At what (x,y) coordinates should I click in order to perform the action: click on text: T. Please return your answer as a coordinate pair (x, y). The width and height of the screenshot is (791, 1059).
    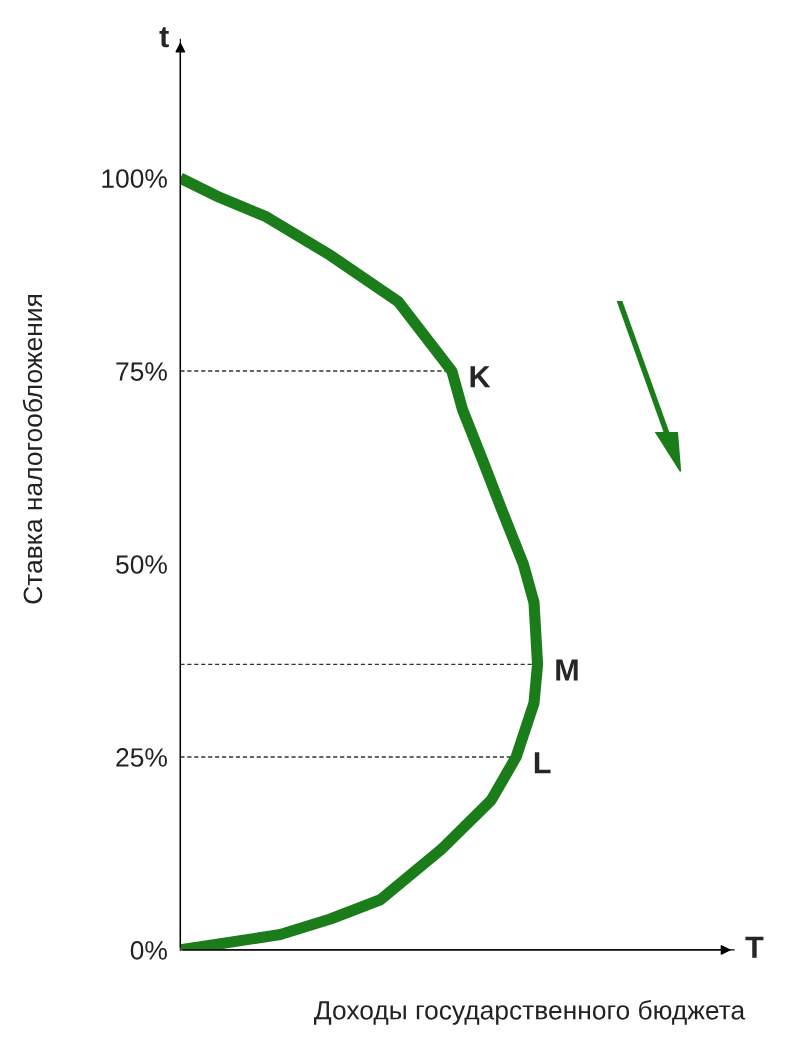
    Looking at the image, I should click on (754, 947).